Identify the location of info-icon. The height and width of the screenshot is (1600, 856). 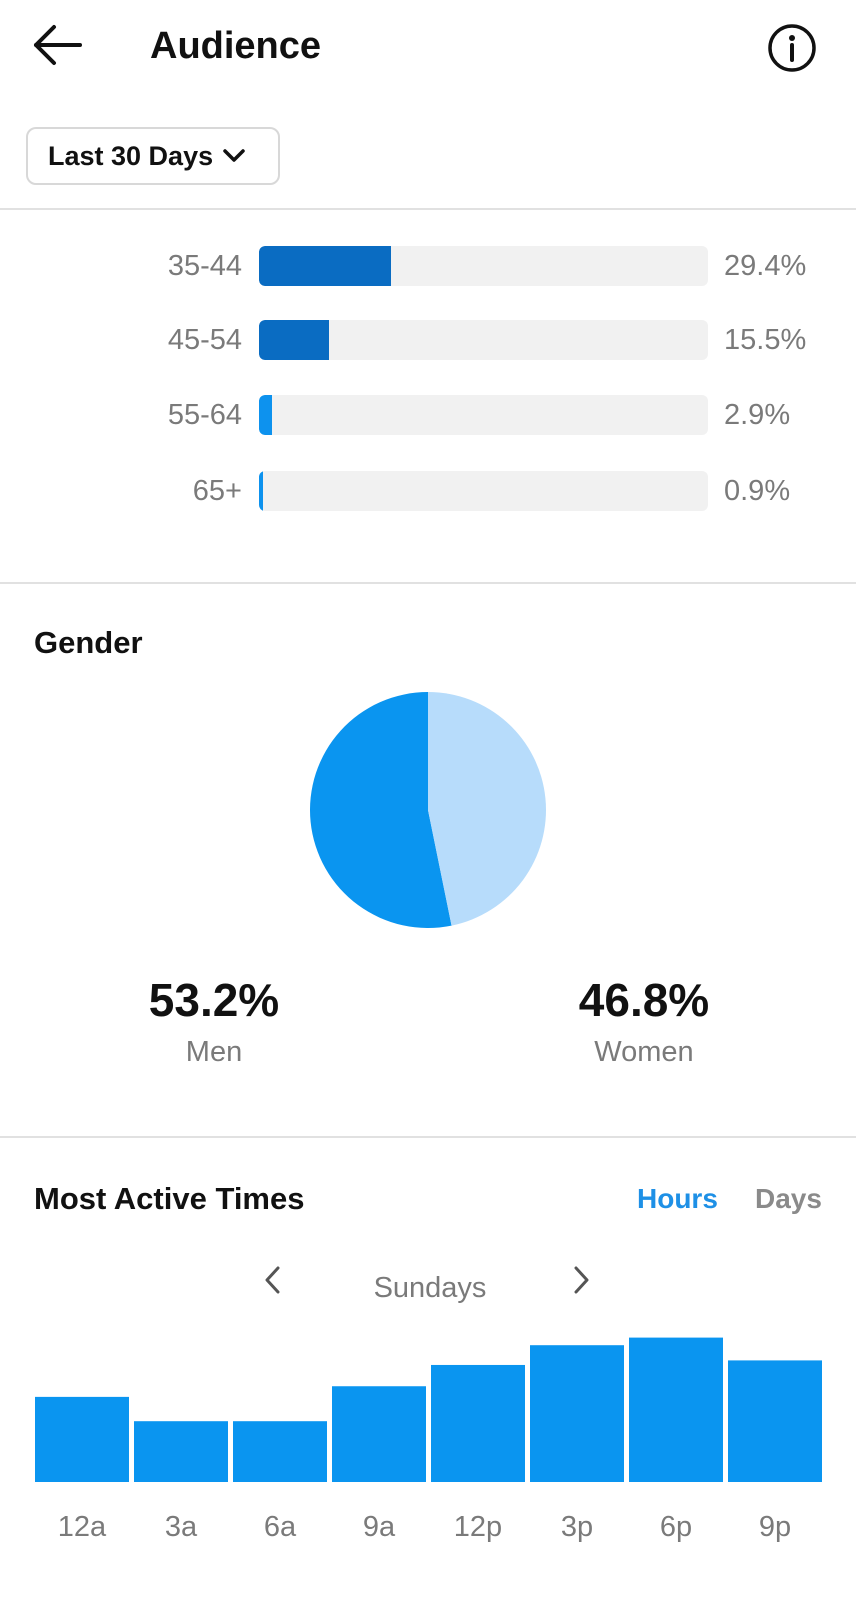
(792, 48).